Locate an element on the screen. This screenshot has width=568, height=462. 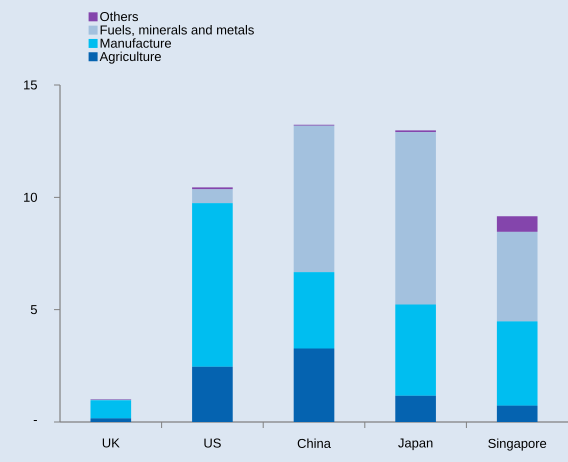
y-tick-label: 5 is located at coordinates (33, 309).